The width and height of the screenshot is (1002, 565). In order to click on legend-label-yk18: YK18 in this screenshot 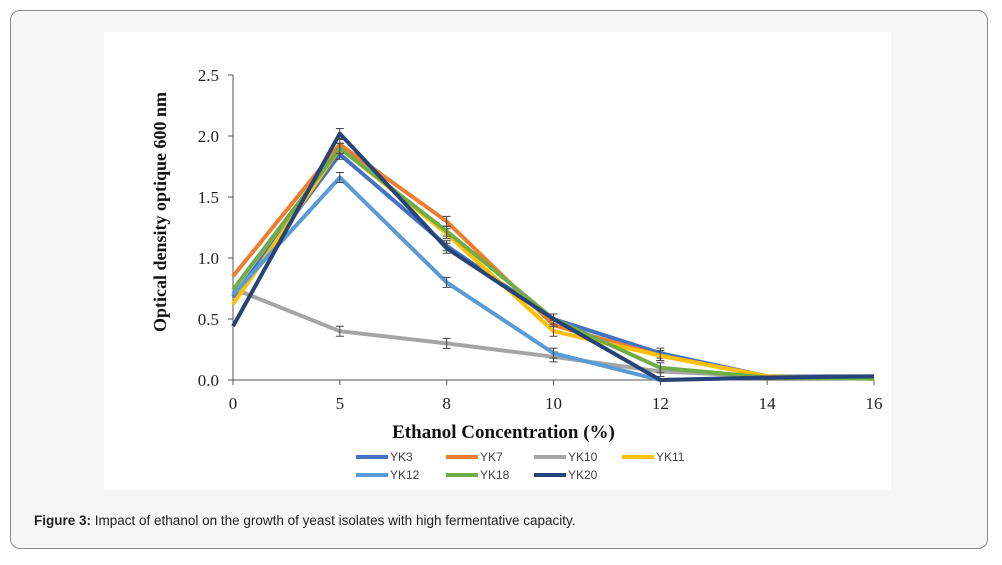, I will do `click(495, 475)`.